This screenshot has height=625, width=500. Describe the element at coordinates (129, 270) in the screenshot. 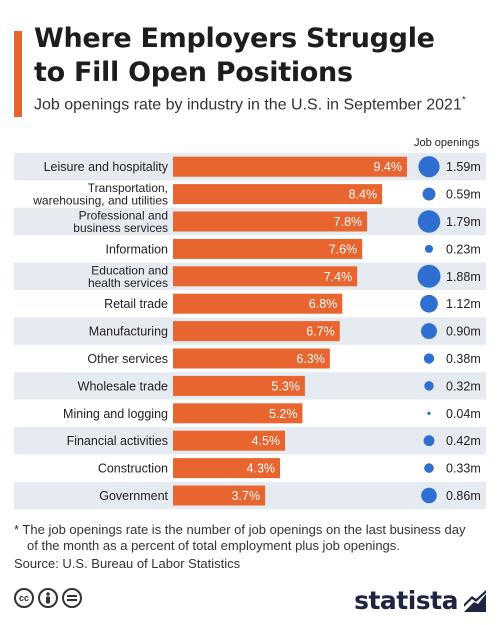

I see `category-label-line: Education and` at that location.